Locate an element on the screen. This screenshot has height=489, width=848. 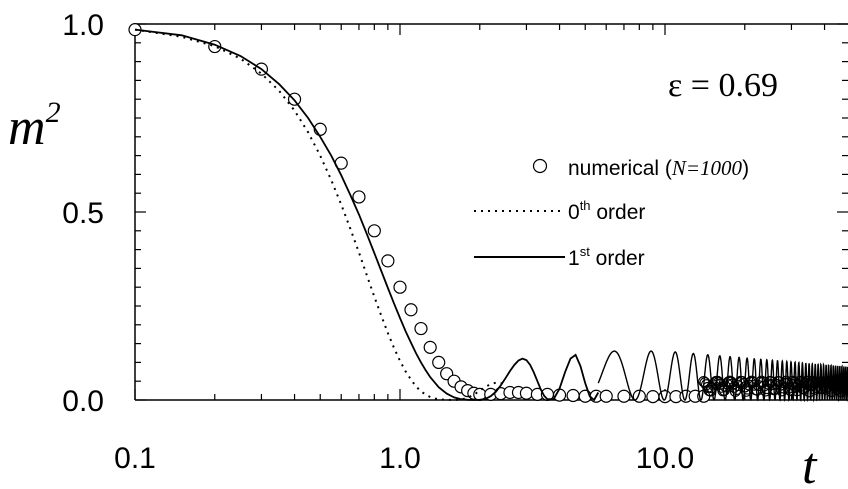
x-tick-label: 10.0 is located at coordinates (665, 458).